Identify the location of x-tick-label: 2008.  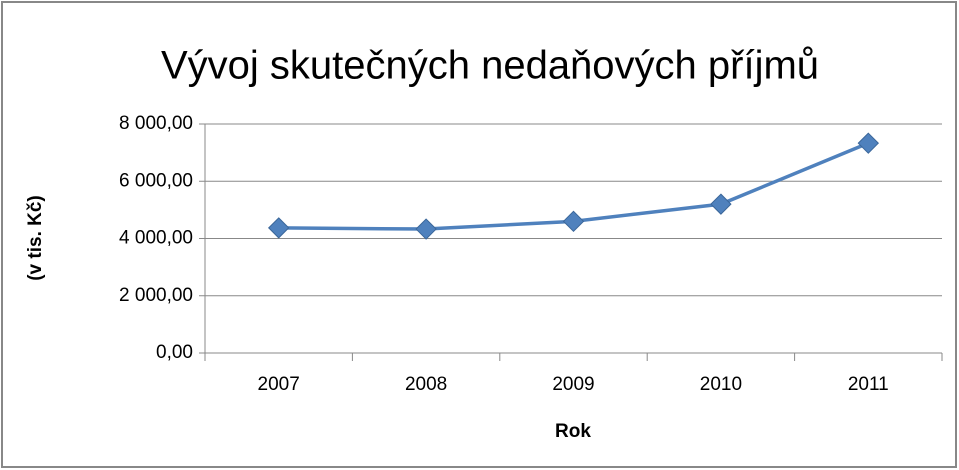
(426, 384).